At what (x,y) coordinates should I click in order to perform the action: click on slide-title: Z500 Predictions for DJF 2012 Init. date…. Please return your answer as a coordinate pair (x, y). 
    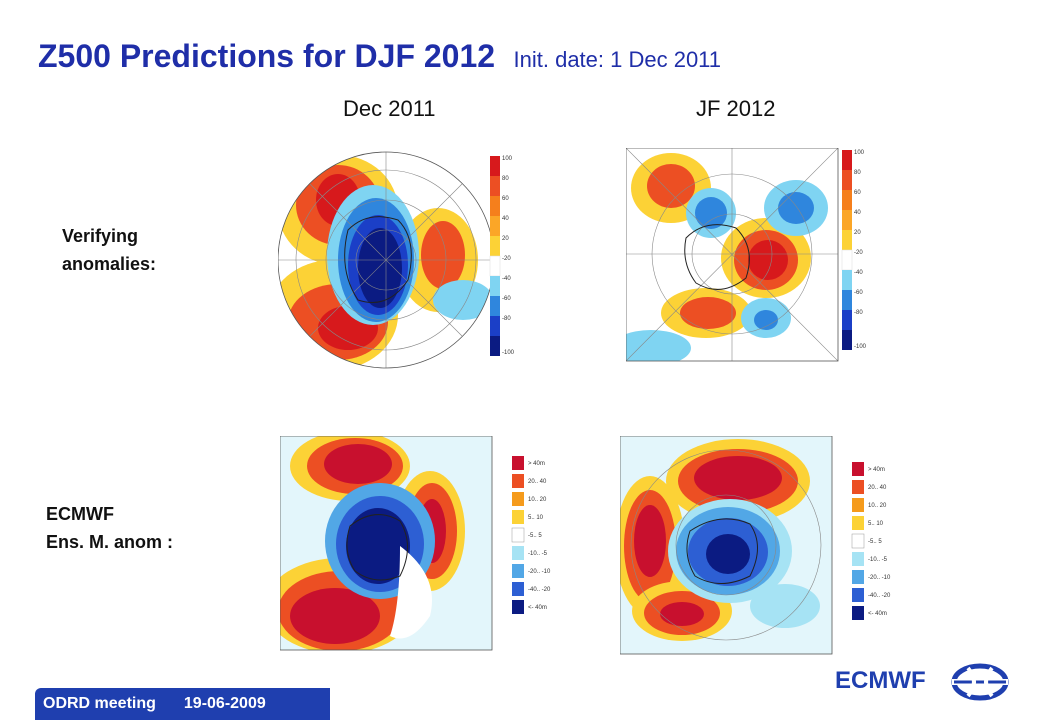
    Looking at the image, I should click on (379, 56).